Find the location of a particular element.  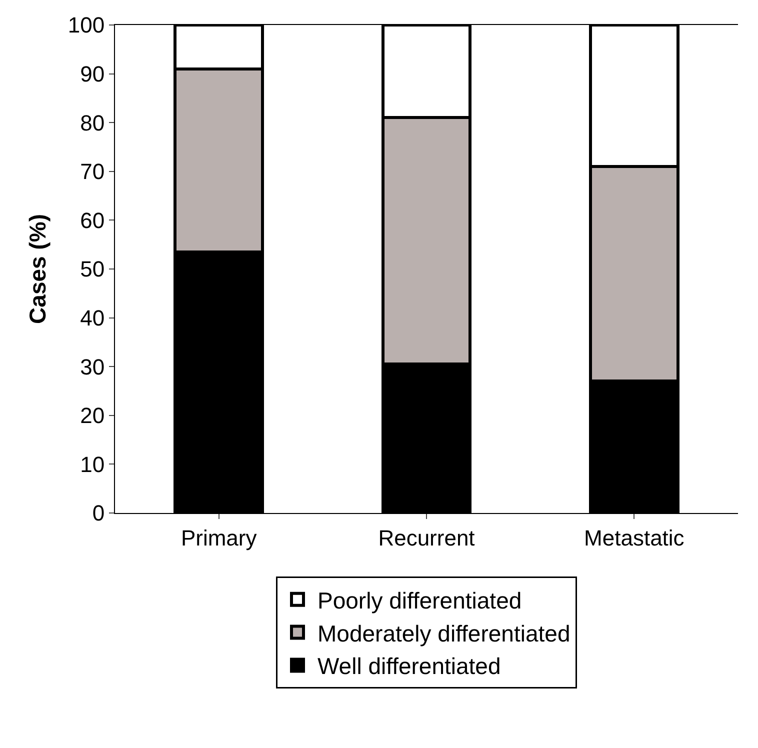

y-tick-label: 0 is located at coordinates (98, 513).